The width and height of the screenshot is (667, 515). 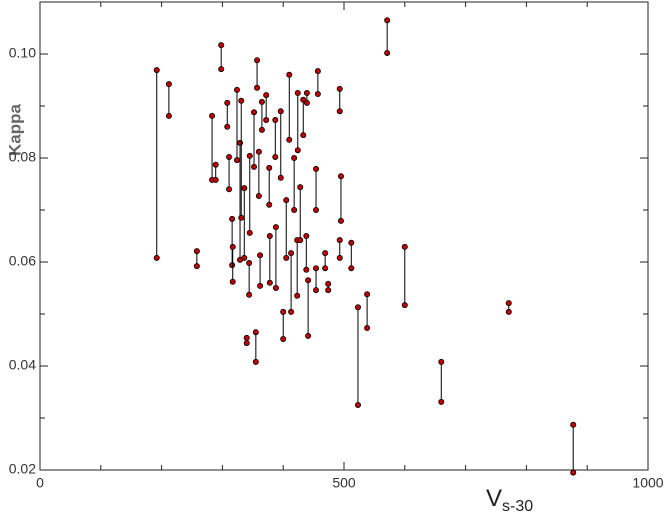 What do you see at coordinates (517, 506) in the screenshot?
I see `x-label-sub: s-30` at bounding box center [517, 506].